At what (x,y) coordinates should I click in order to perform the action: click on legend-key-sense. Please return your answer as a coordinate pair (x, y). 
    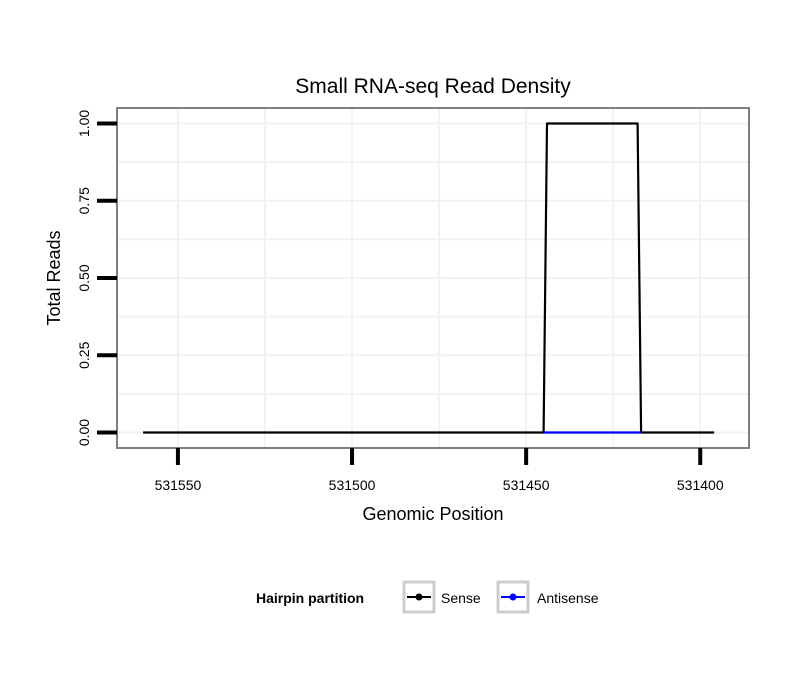
    Looking at the image, I should click on (419, 597).